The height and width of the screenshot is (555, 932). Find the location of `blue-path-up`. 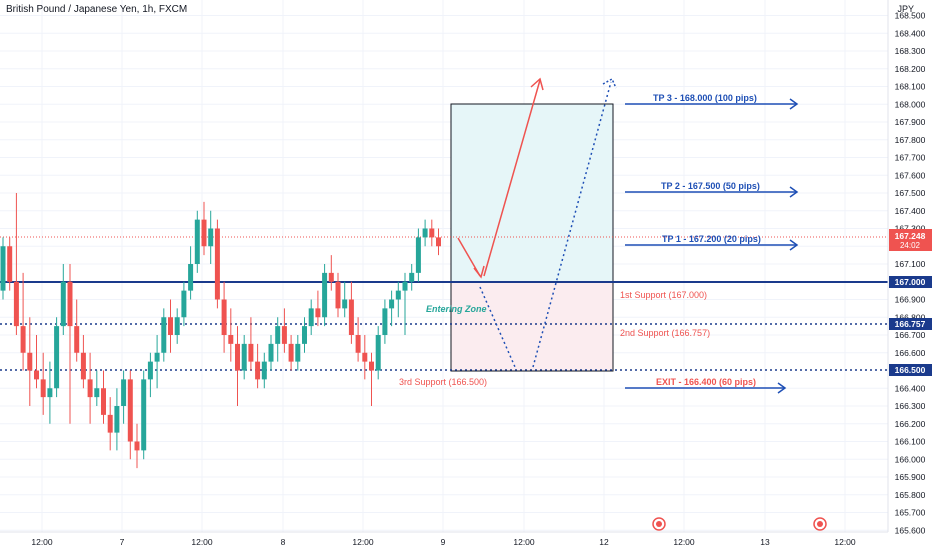

blue-path-up is located at coordinates (572, 224).